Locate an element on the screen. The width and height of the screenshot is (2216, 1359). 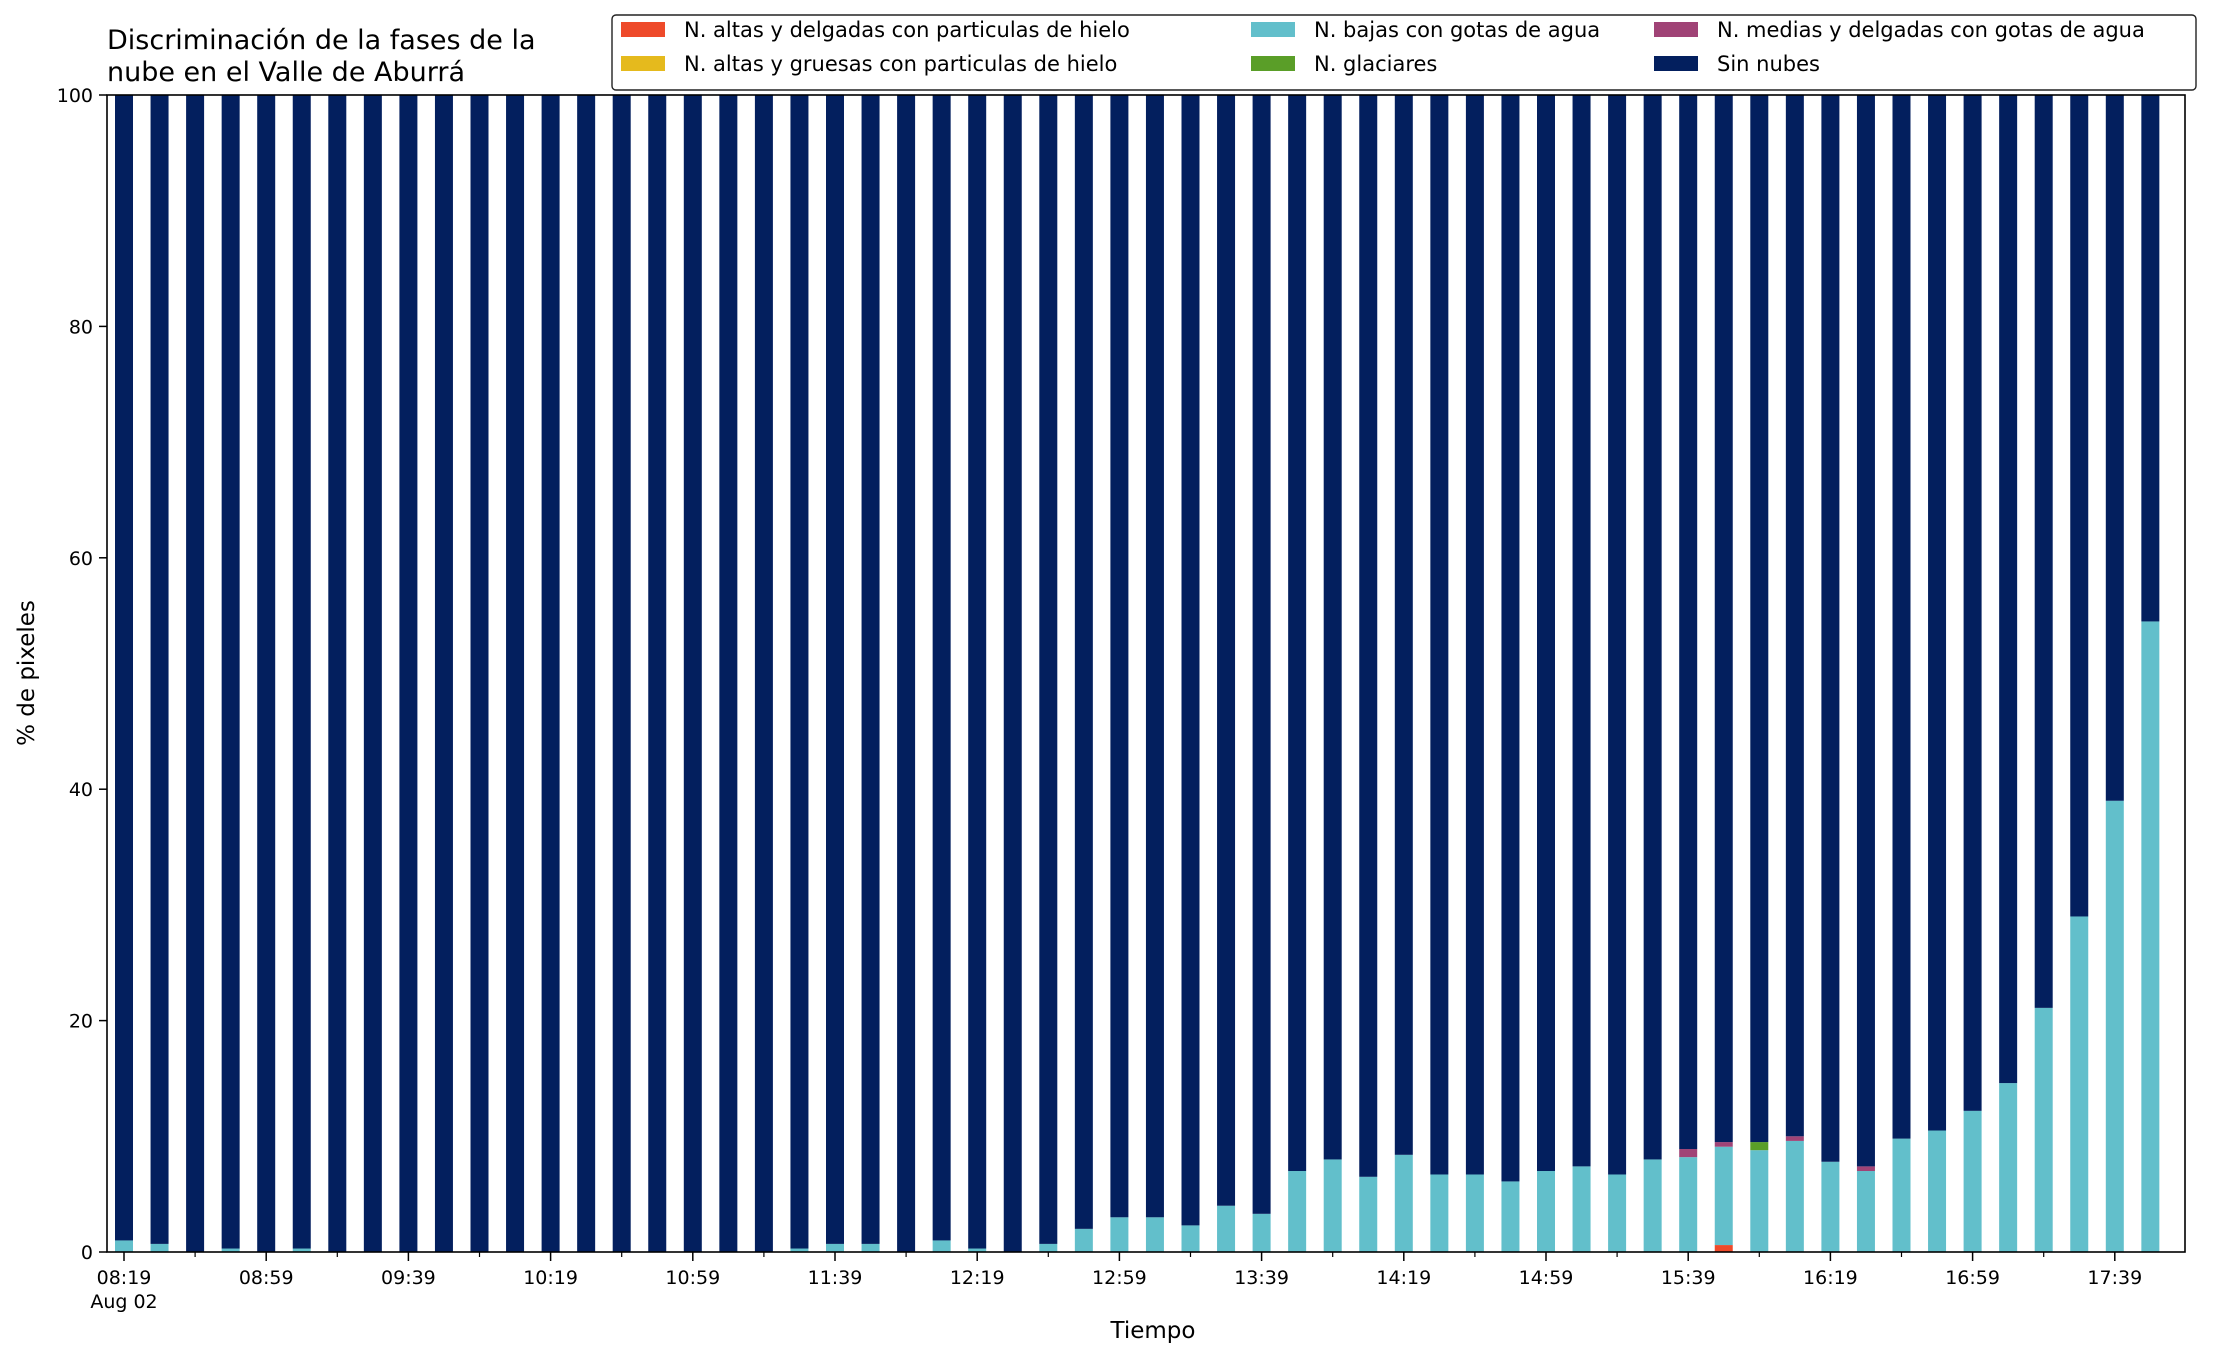
x-tick-sublabel: Aug 02 is located at coordinates (123, 1302).